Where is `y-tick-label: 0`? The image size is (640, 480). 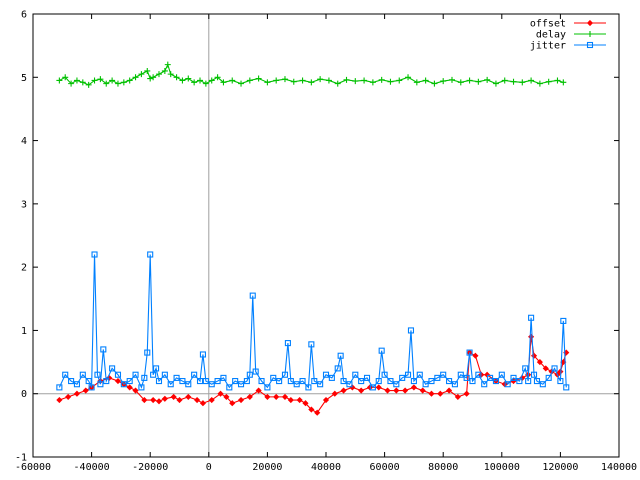 y-tick-label: 0 is located at coordinates (24, 394).